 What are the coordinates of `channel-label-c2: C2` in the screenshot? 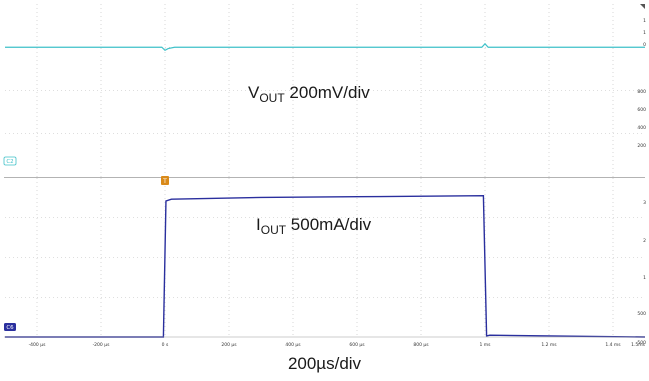 It's located at (9, 162).